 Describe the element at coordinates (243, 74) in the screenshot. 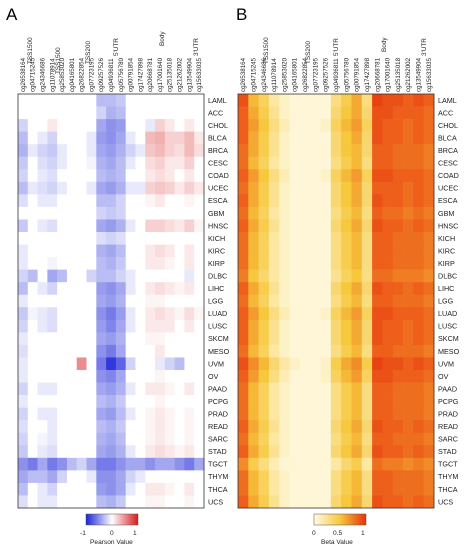

I see `probe-label: cg26538164` at that location.